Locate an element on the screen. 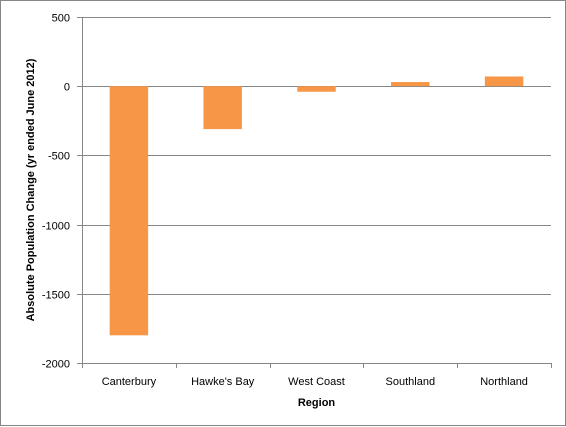 The width and height of the screenshot is (566, 427). x-tick-label: Northland is located at coordinates (504, 382).